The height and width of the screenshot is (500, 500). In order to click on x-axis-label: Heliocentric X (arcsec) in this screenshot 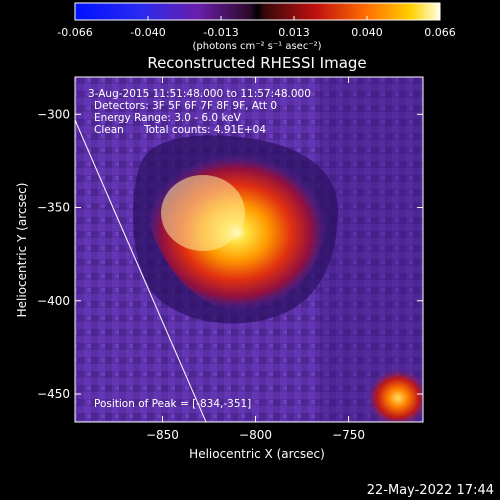, I will do `click(257, 454)`.